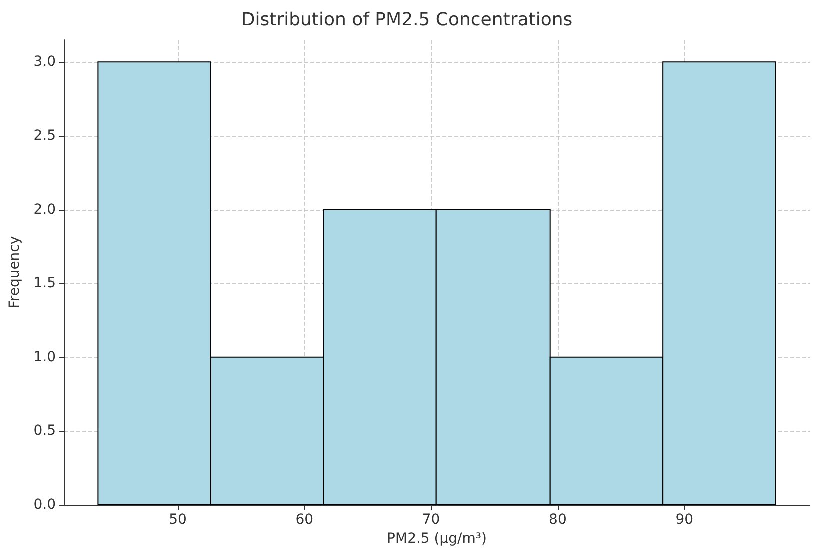  What do you see at coordinates (558, 520) in the screenshot?
I see `x-tick-label: 80` at bounding box center [558, 520].